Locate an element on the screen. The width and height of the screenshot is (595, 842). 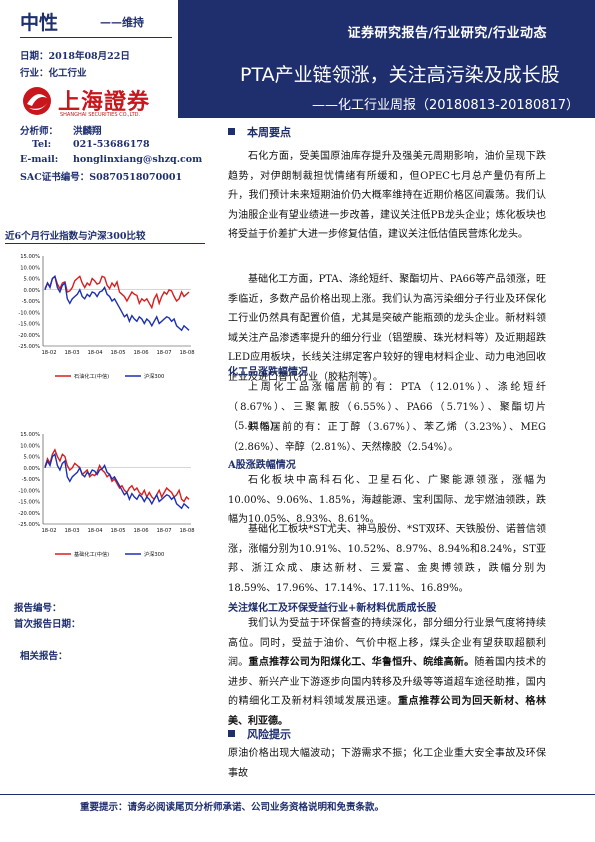
analyst-email-row: E-mail: honglinxiang@shzq.com is located at coordinates (111, 159).